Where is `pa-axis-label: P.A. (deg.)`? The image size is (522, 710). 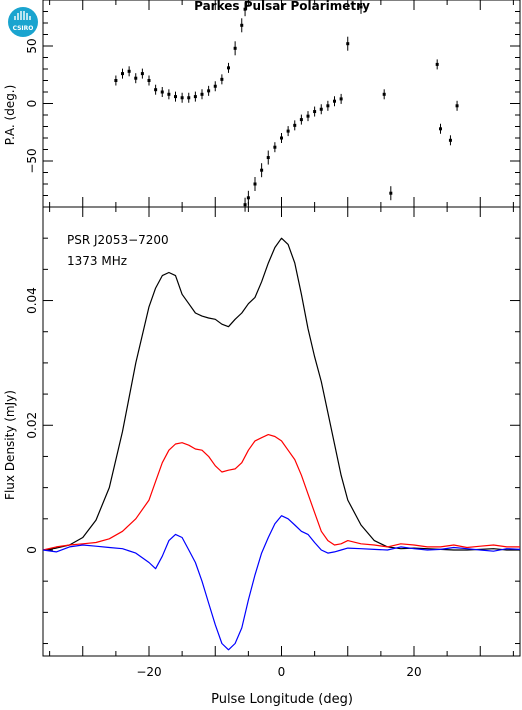
pa-axis-label: P.A. (deg.) is located at coordinates (10, 115).